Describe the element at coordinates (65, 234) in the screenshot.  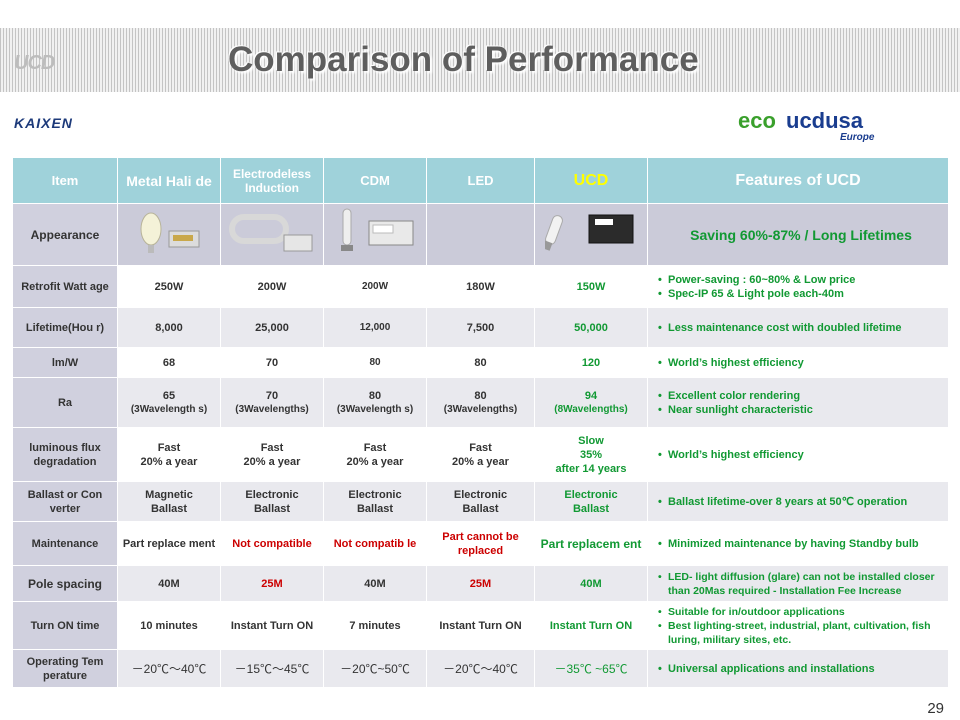
I see `row-label: Appearance` at that location.